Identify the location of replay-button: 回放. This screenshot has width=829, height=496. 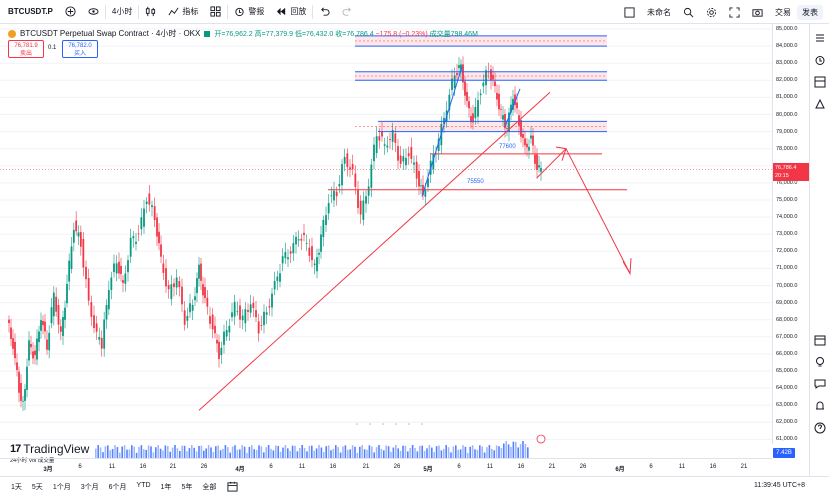
(291, 12).